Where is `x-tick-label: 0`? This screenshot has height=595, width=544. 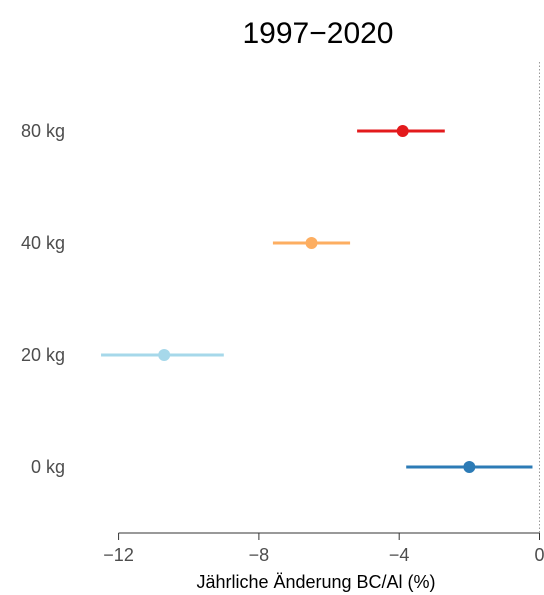 x-tick-label: 0 is located at coordinates (539, 555).